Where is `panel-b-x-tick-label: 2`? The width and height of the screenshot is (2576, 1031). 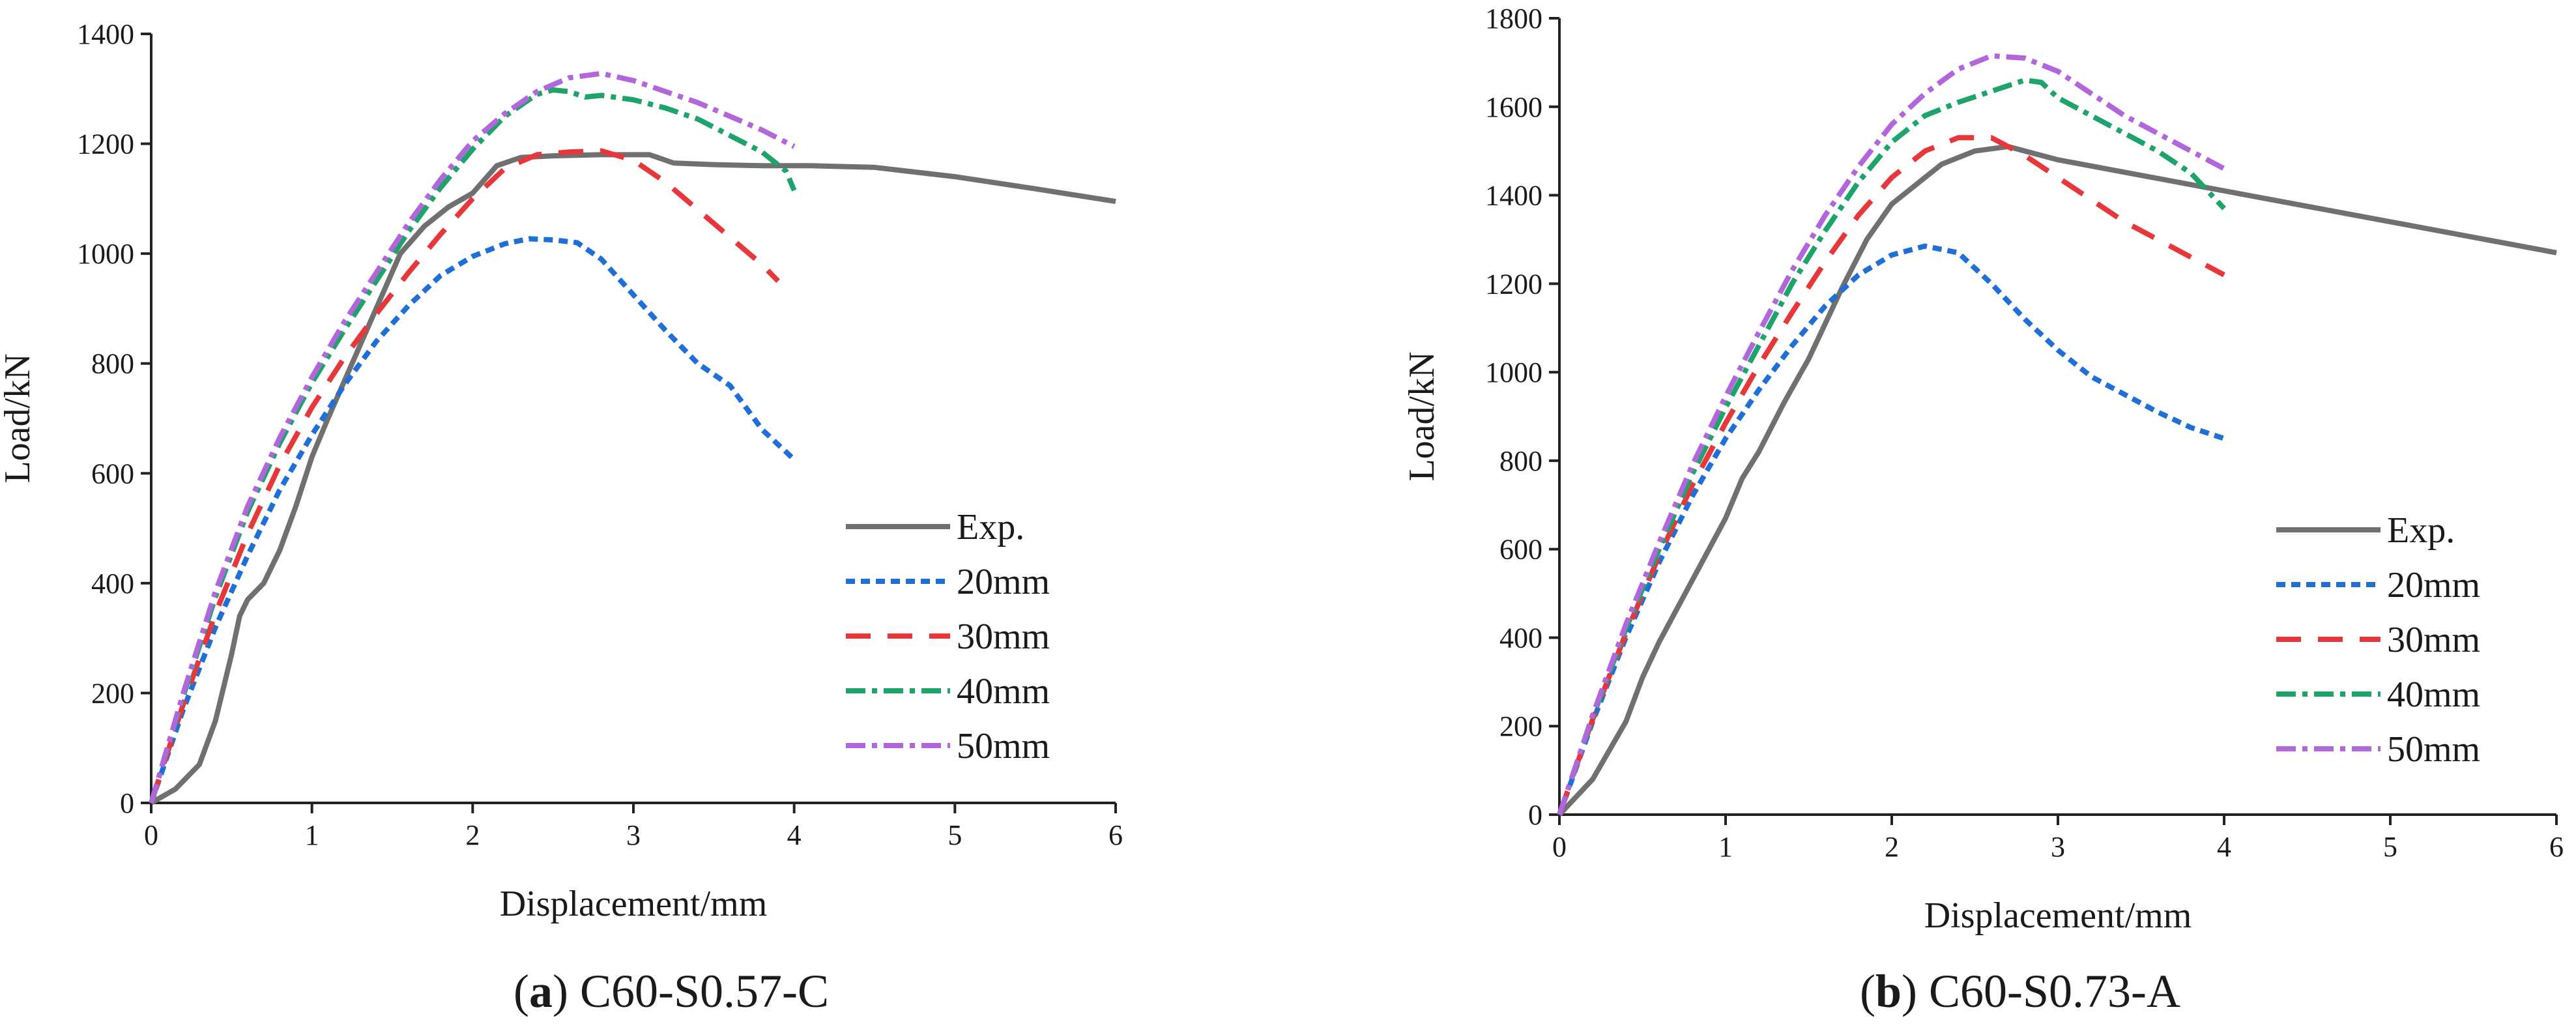
panel-b-x-tick-label: 2 is located at coordinates (1892, 847).